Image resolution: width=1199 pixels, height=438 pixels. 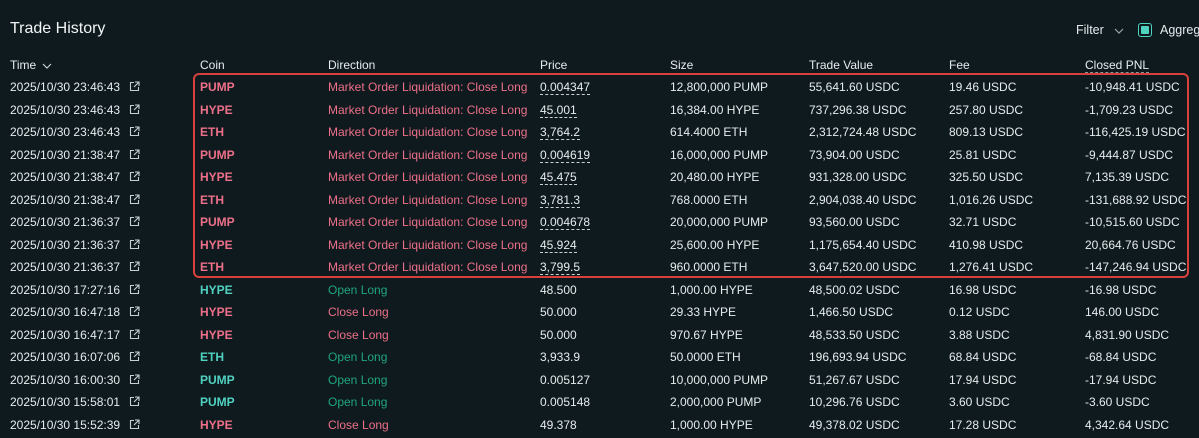 What do you see at coordinates (719, 87) in the screenshot?
I see `size-cell: 12,800,000 PUMP` at bounding box center [719, 87].